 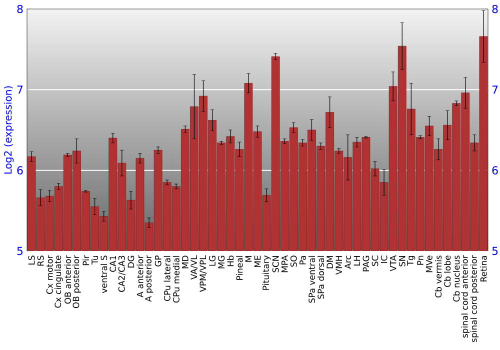 What do you see at coordinates (438, 277) in the screenshot?
I see `x-tick-label: Cb vermis` at bounding box center [438, 277].